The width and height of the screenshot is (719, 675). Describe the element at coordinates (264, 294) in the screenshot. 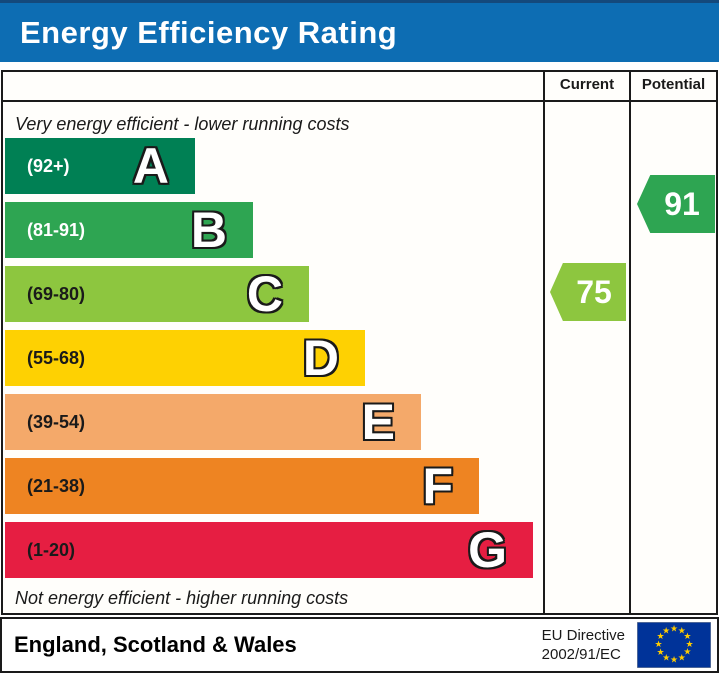

I see `band-letter: C` at that location.